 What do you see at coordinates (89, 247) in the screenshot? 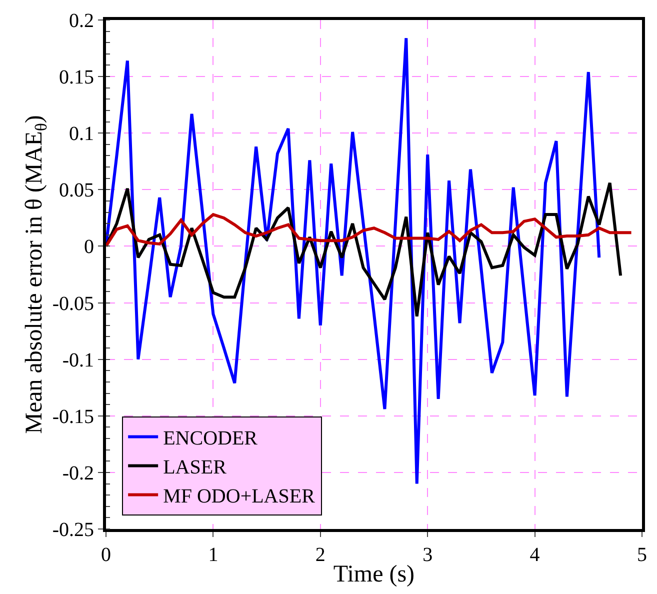
I see `y-tick-label: 0` at bounding box center [89, 247].